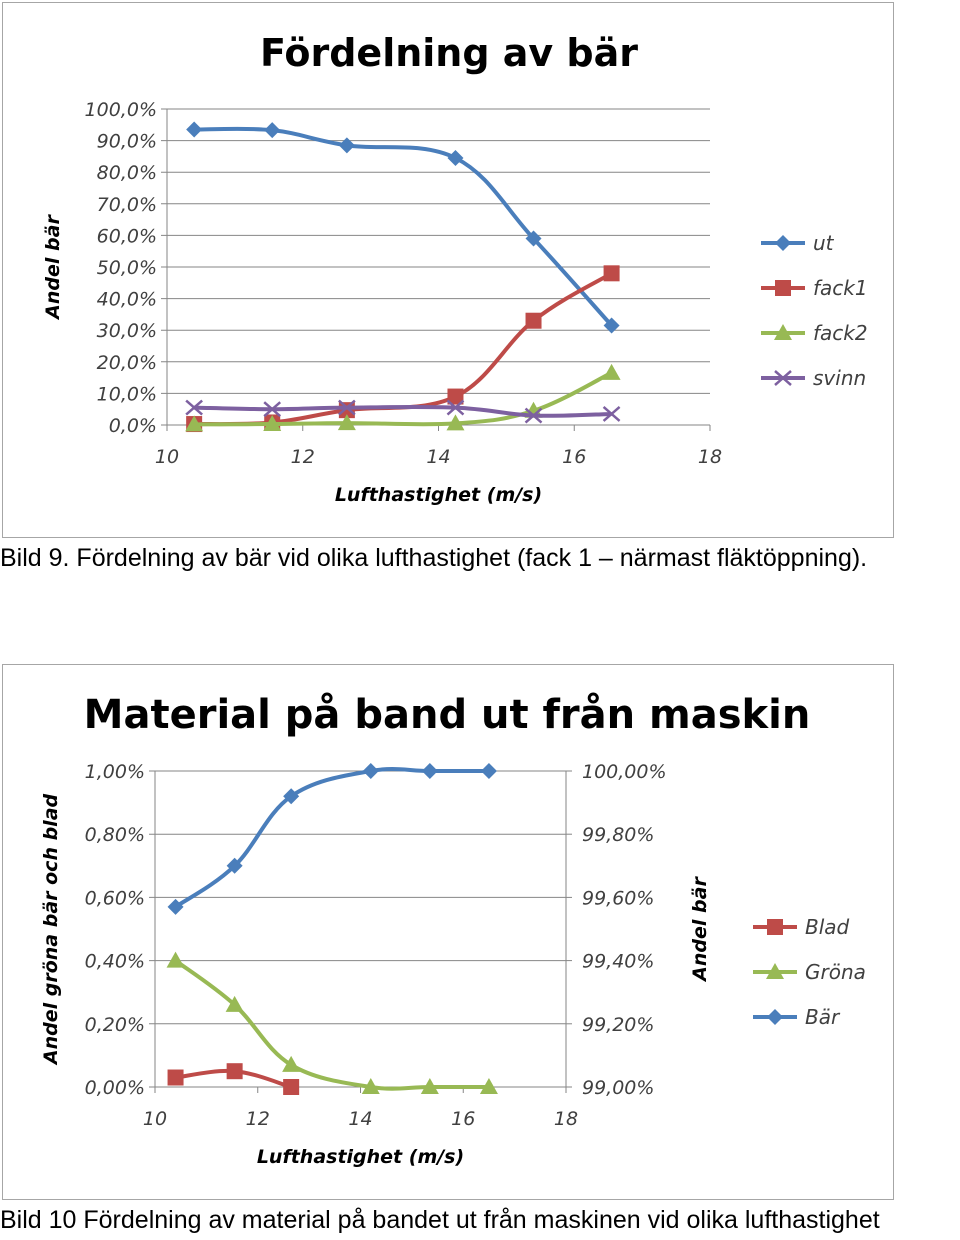 This screenshot has height=1240, width=960. What do you see at coordinates (827, 927) in the screenshot?
I see `legend-label: Blad` at bounding box center [827, 927].